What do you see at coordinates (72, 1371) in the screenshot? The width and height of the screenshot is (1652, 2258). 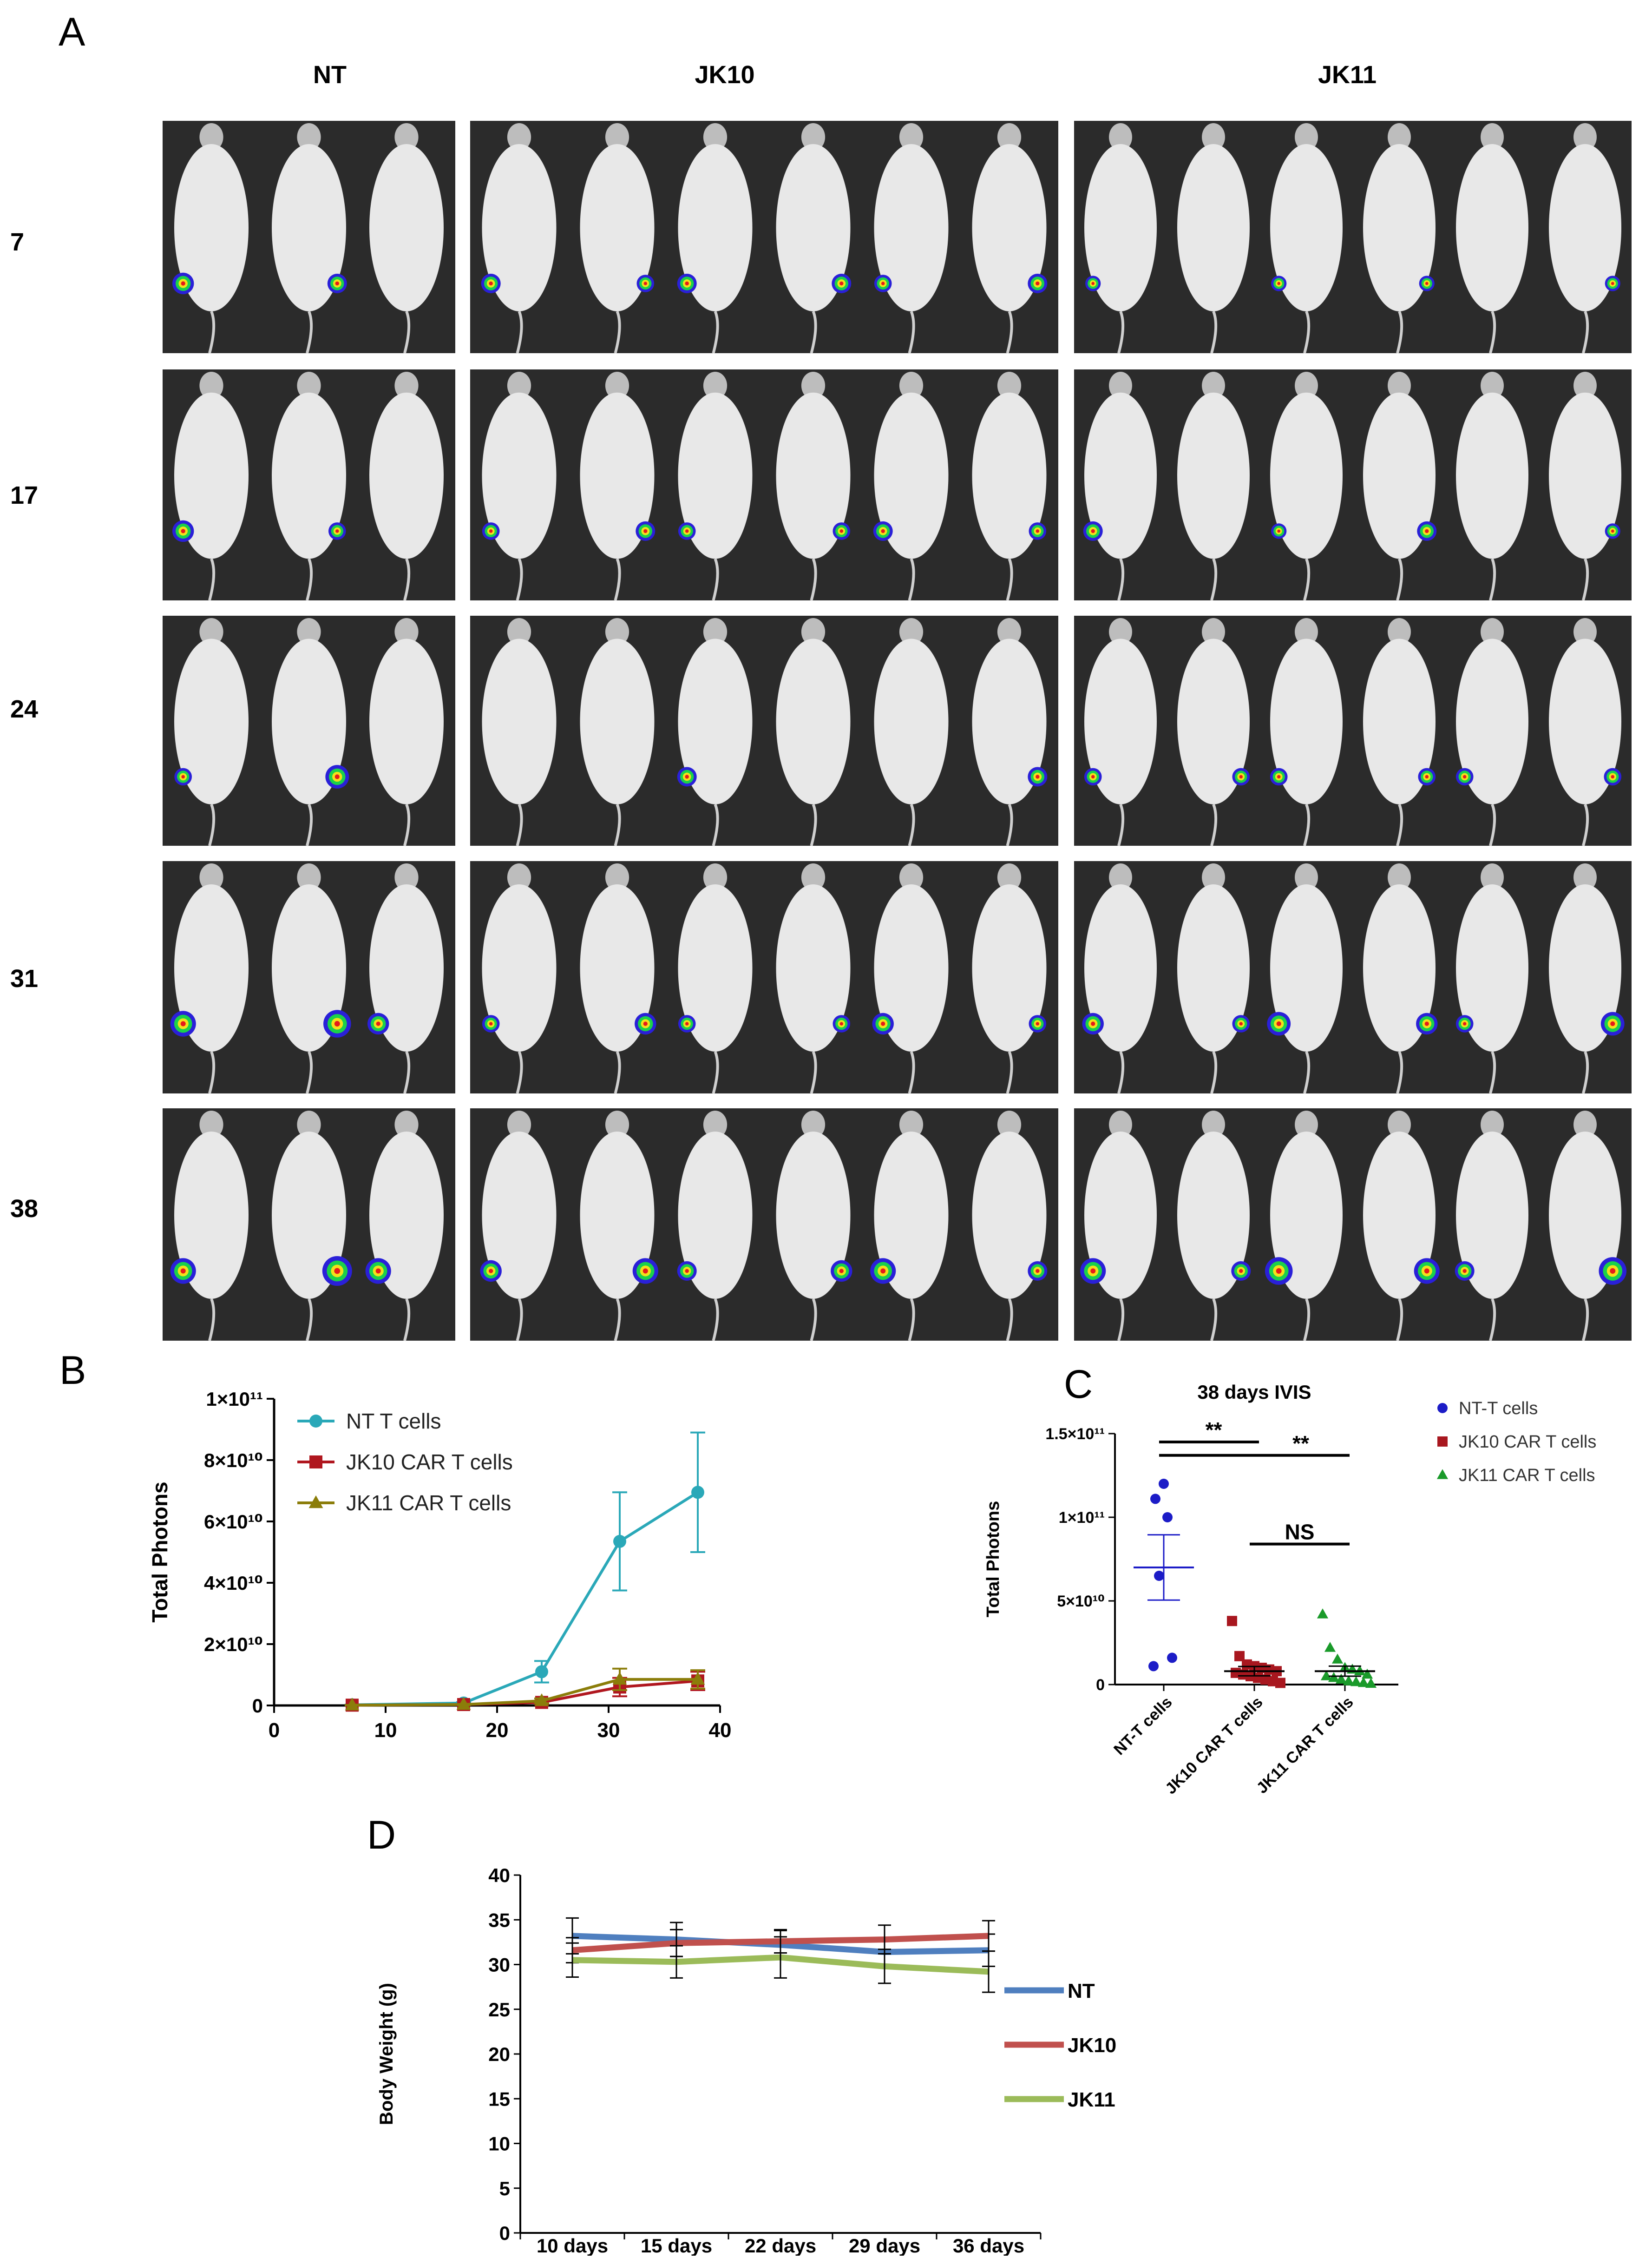 I see `panel-letter-b: B` at bounding box center [72, 1371].